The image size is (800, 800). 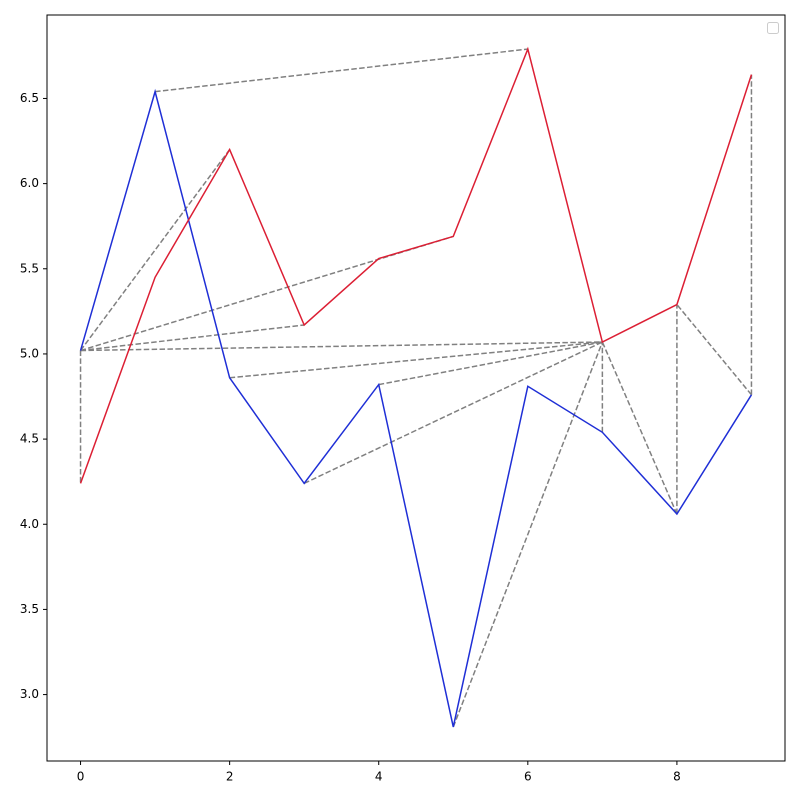 I want to click on x-tick-label: 4, so click(x=379, y=777).